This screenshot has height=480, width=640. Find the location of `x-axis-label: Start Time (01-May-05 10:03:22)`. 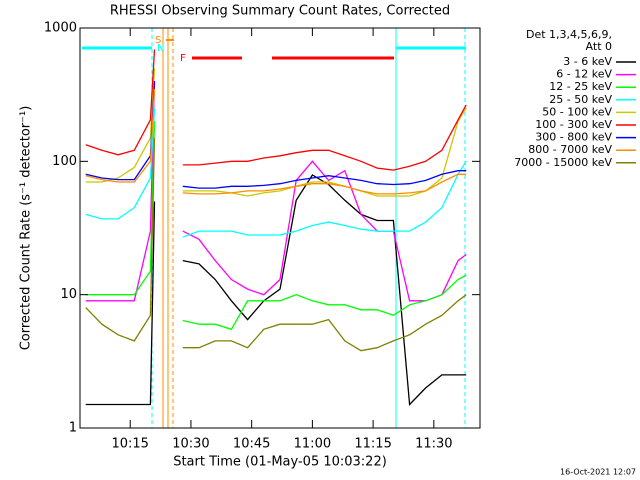

x-axis-label: Start Time (01-May-05 10:03:22) is located at coordinates (280, 462).